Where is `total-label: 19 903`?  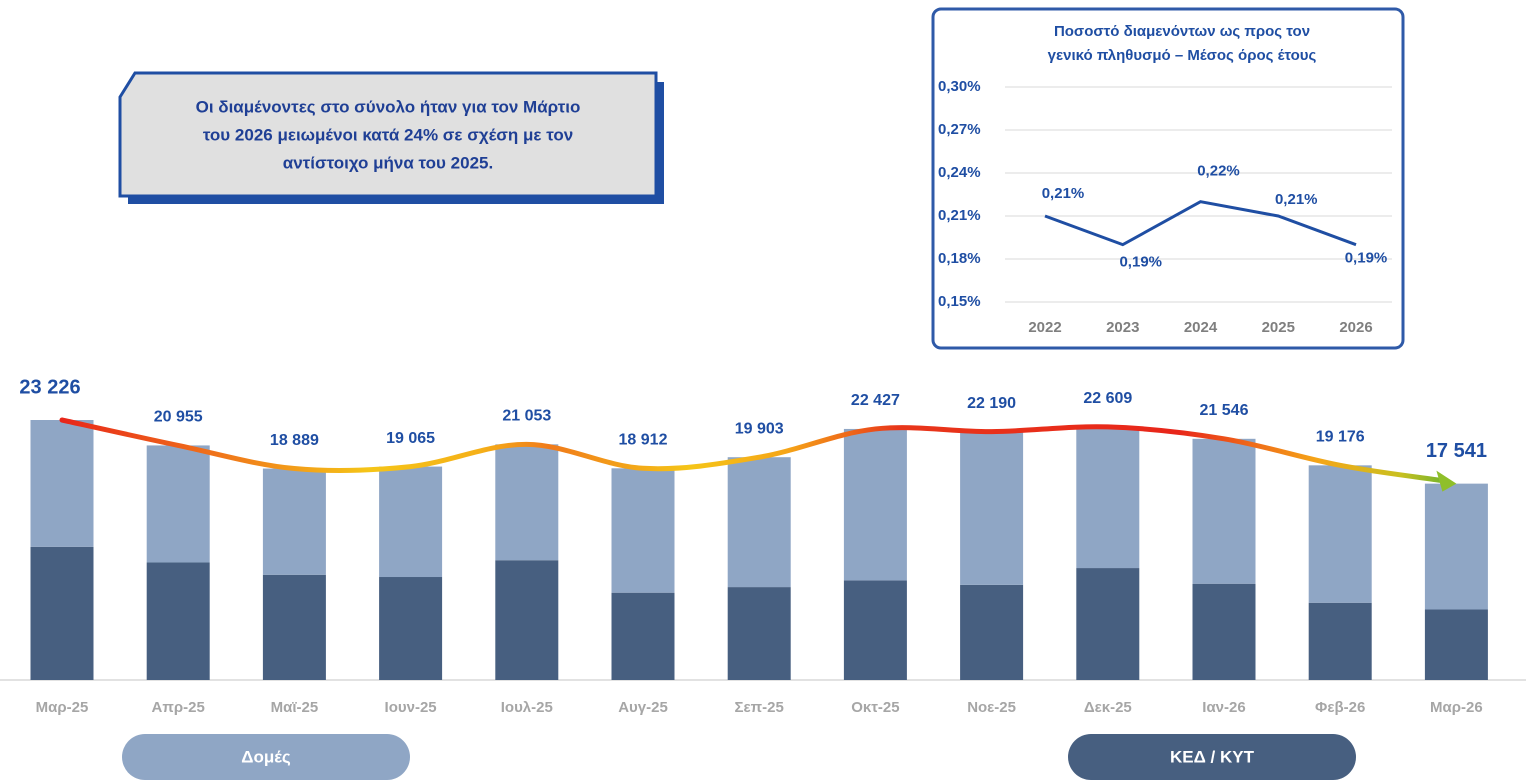 total-label: 19 903 is located at coordinates (759, 428).